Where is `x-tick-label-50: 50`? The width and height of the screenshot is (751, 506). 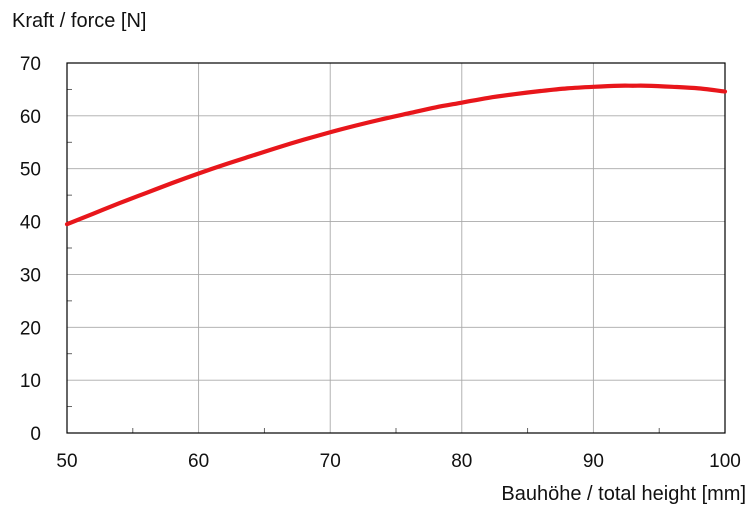
x-tick-label-50: 50 is located at coordinates (66, 461).